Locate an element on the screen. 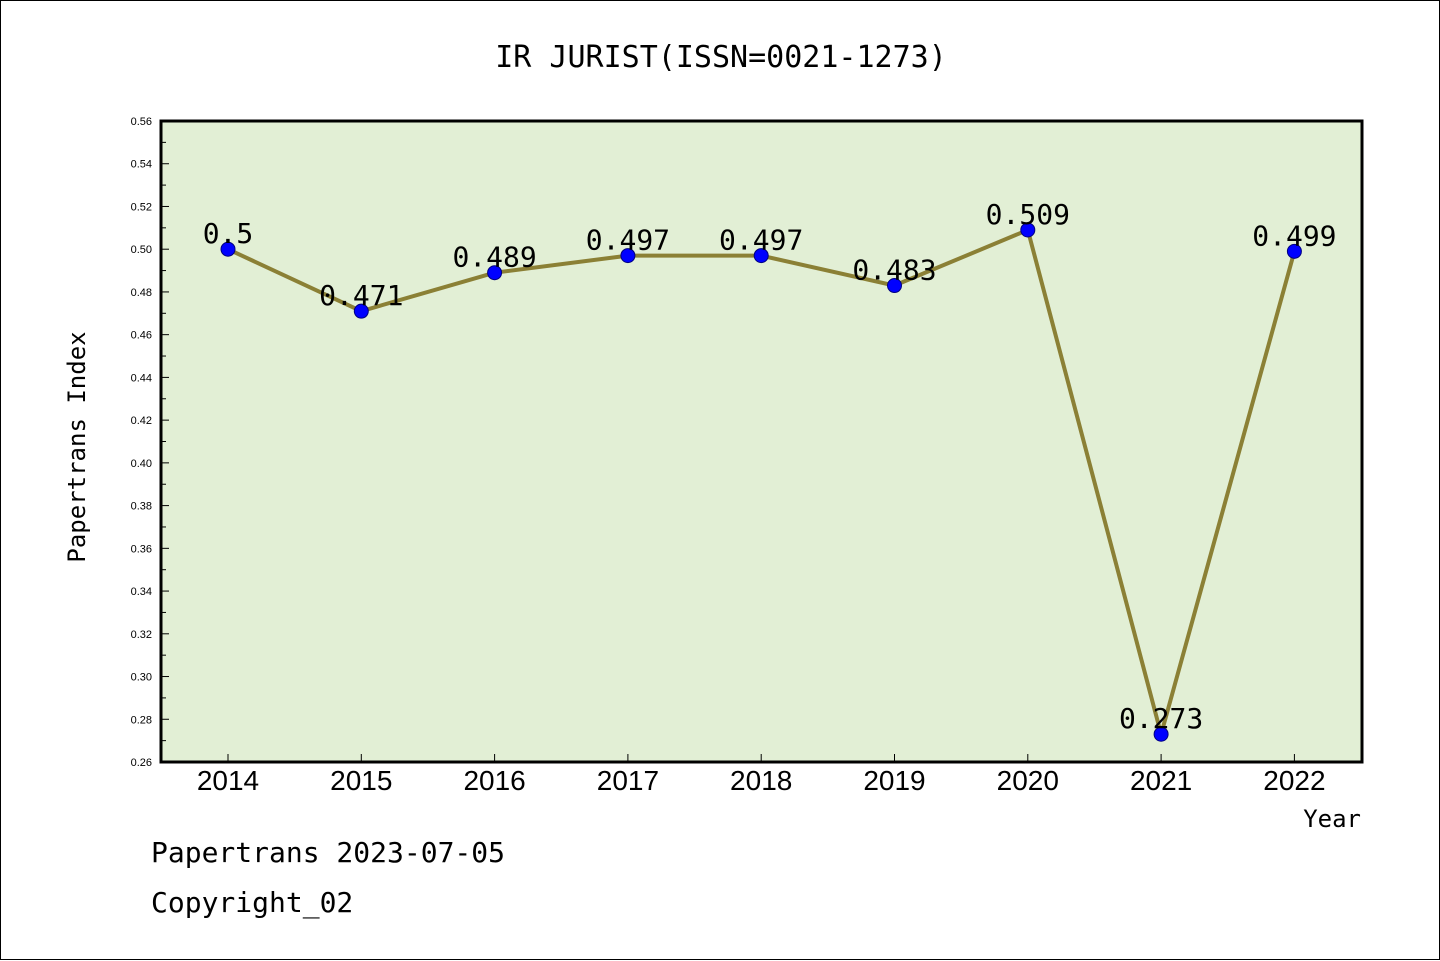 The height and width of the screenshot is (961, 1440). x-tick-label: 2015 is located at coordinates (361, 780).